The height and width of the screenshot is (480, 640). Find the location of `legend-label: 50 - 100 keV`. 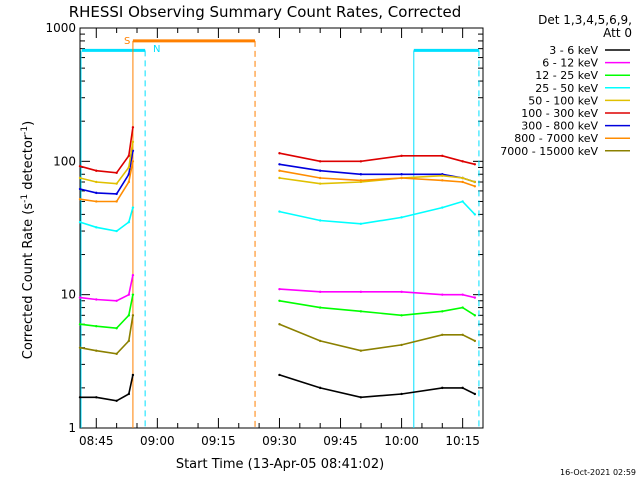

legend-label: 50 - 100 keV is located at coordinates (563, 100).